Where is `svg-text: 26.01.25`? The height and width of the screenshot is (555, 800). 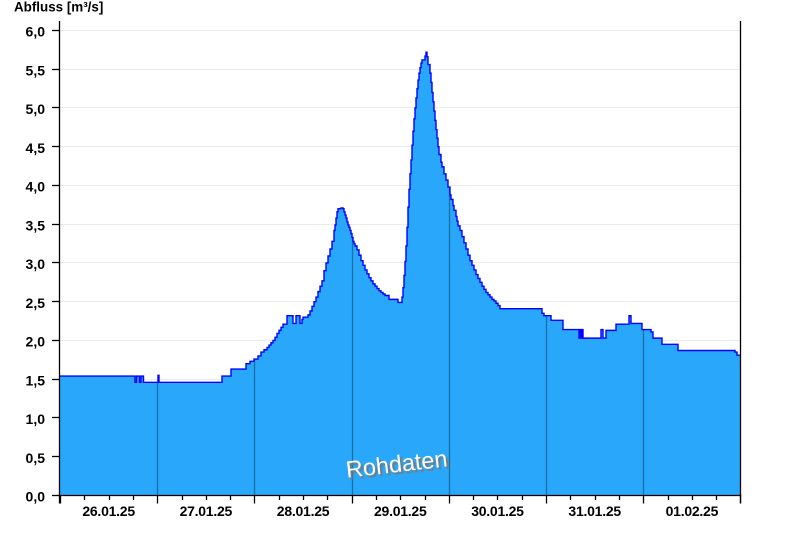
svg-text: 26.01.25 is located at coordinates (108, 511).